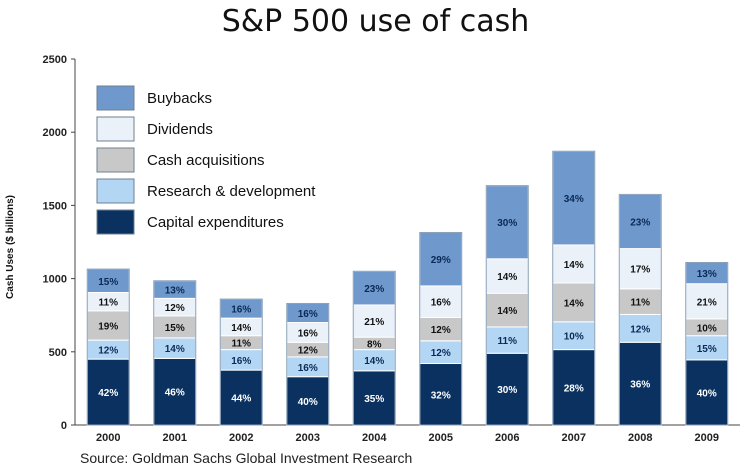 The height and width of the screenshot is (474, 751). What do you see at coordinates (231, 191) in the screenshot?
I see `legend-label: Research & development` at bounding box center [231, 191].